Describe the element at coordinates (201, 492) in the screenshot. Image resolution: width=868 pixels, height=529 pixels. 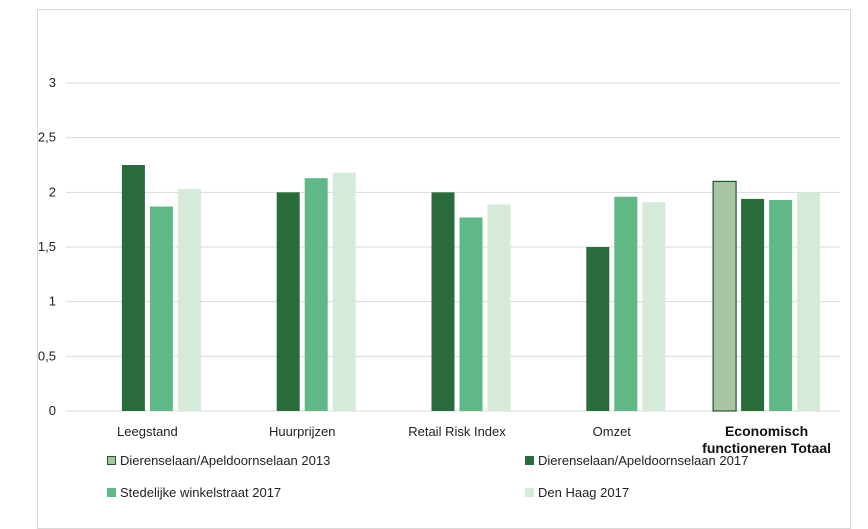
I see `legend-label: Stedelijke winkelstraat 2017` at that location.